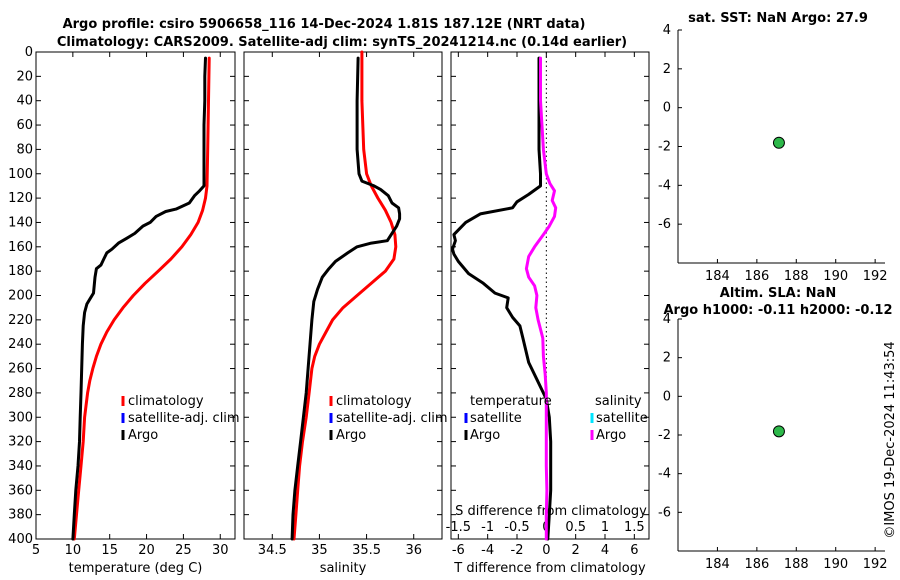 This screenshot has width=900, height=580. Describe the element at coordinates (667, 108) in the screenshot. I see `sst-ytick-label: 0` at that location.